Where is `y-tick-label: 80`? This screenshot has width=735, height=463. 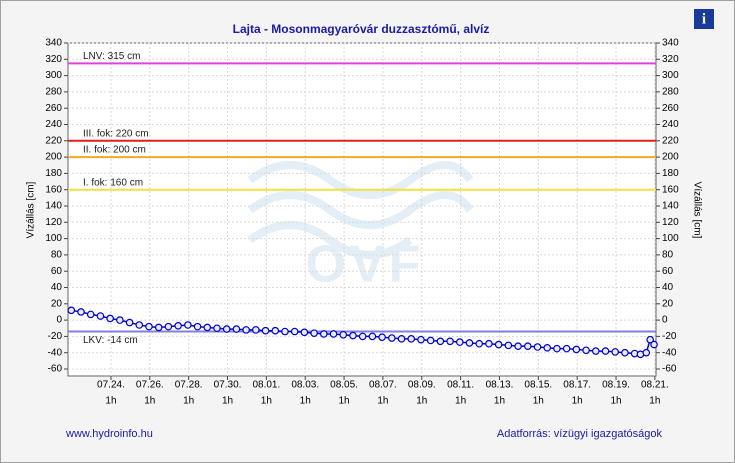 y-tick-label: 80 is located at coordinates (57, 255).